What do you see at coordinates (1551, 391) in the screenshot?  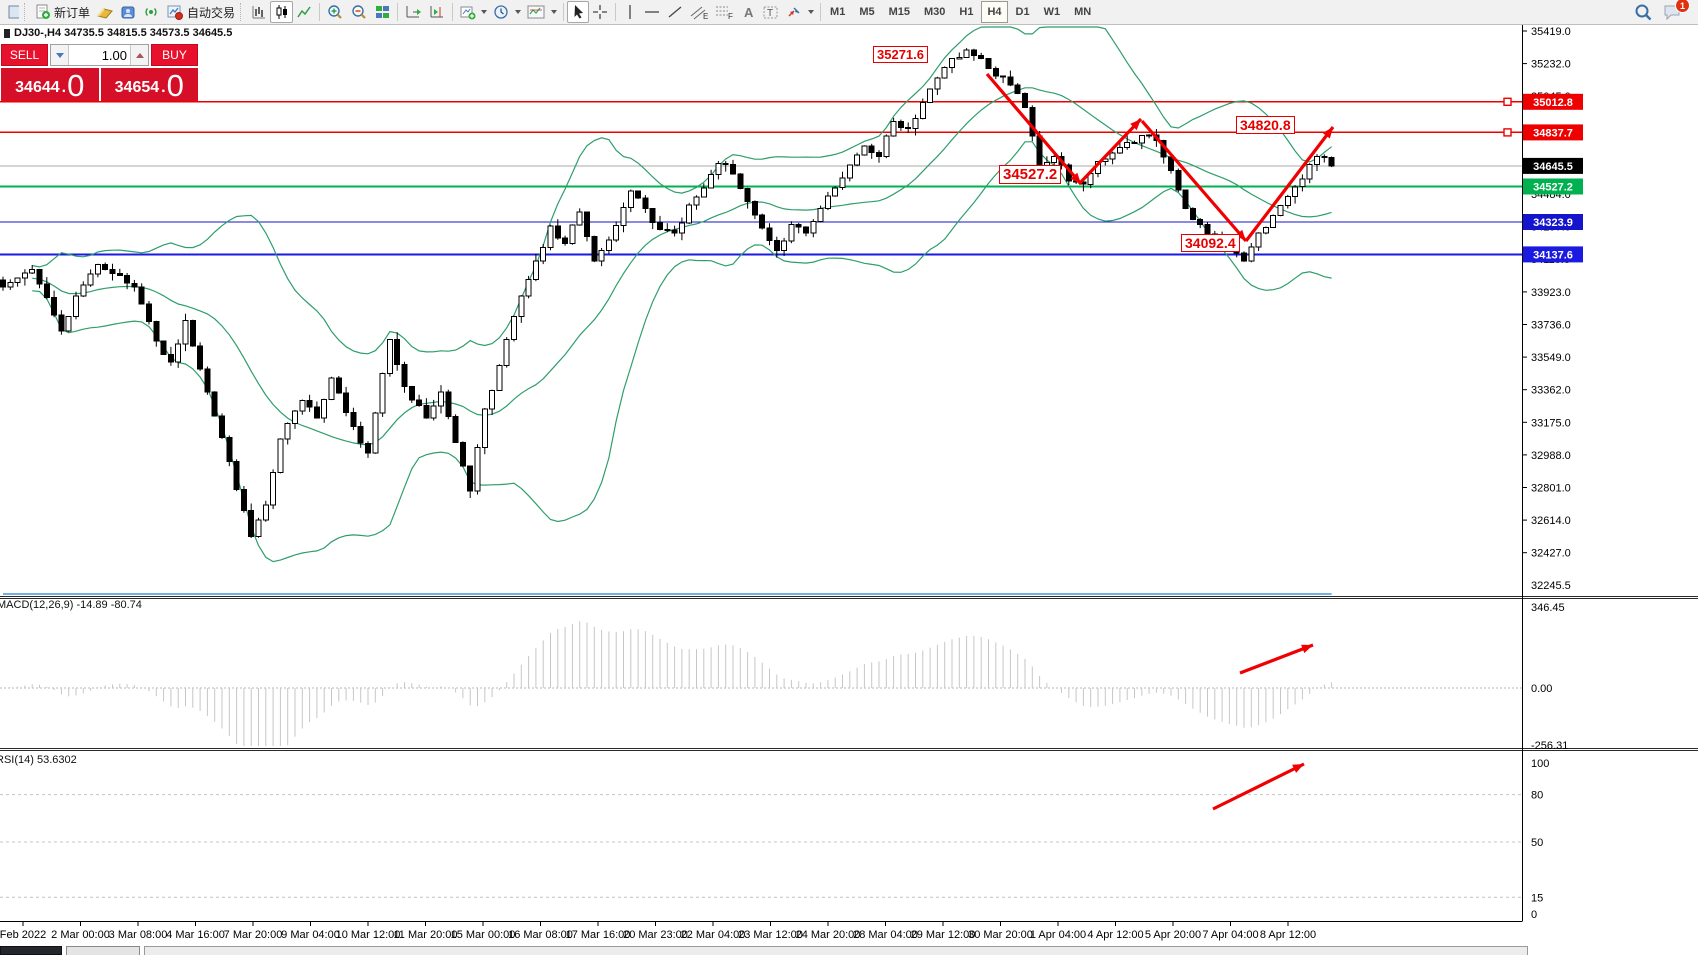 I see `svg-text: 33362.0` at bounding box center [1551, 391].